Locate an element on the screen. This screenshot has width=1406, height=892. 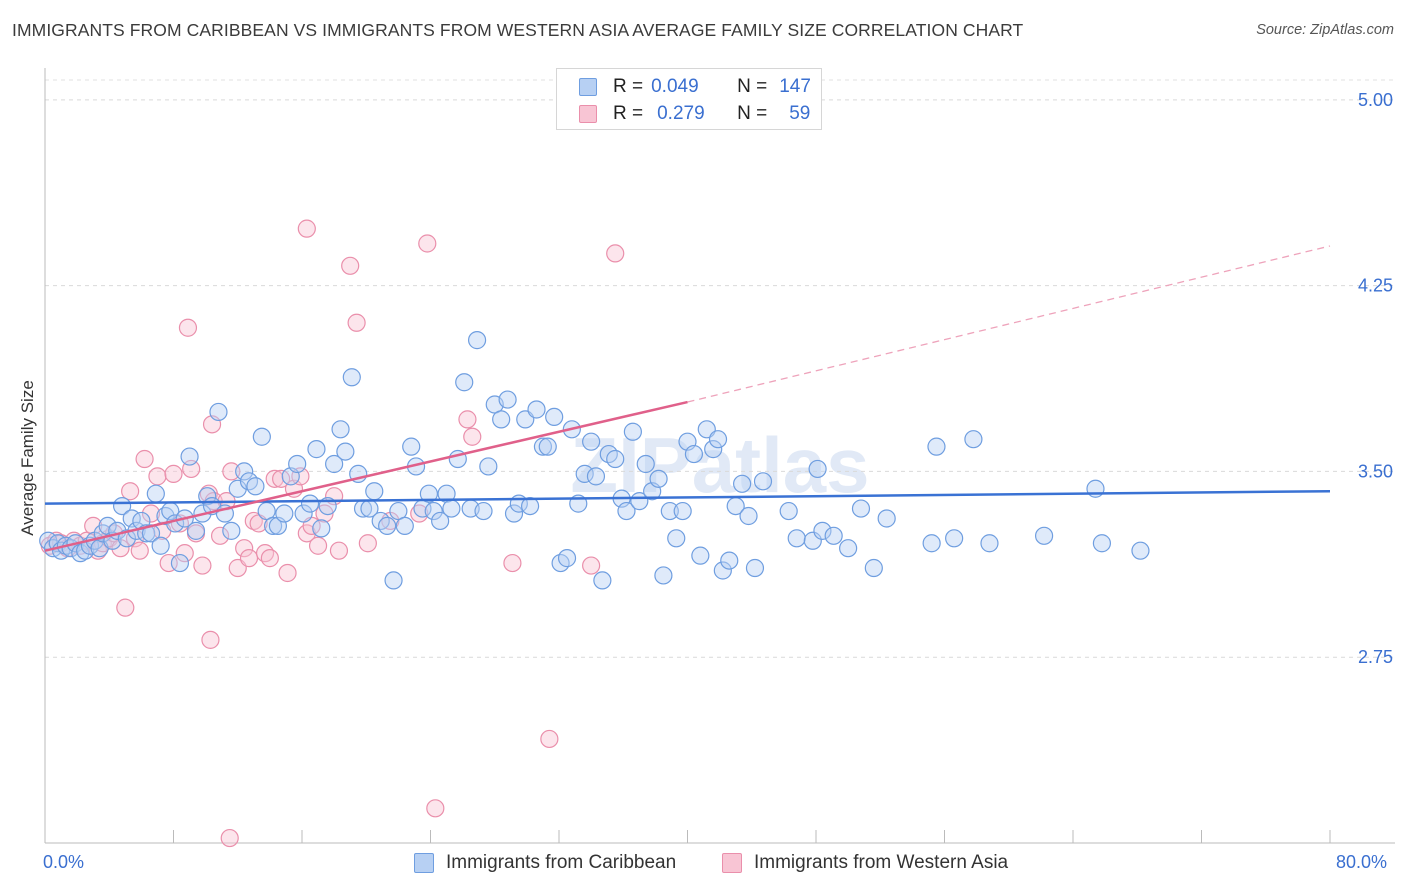
legend-item-caribbean: Immigrants from Caribbean is located at coordinates (545, 863).